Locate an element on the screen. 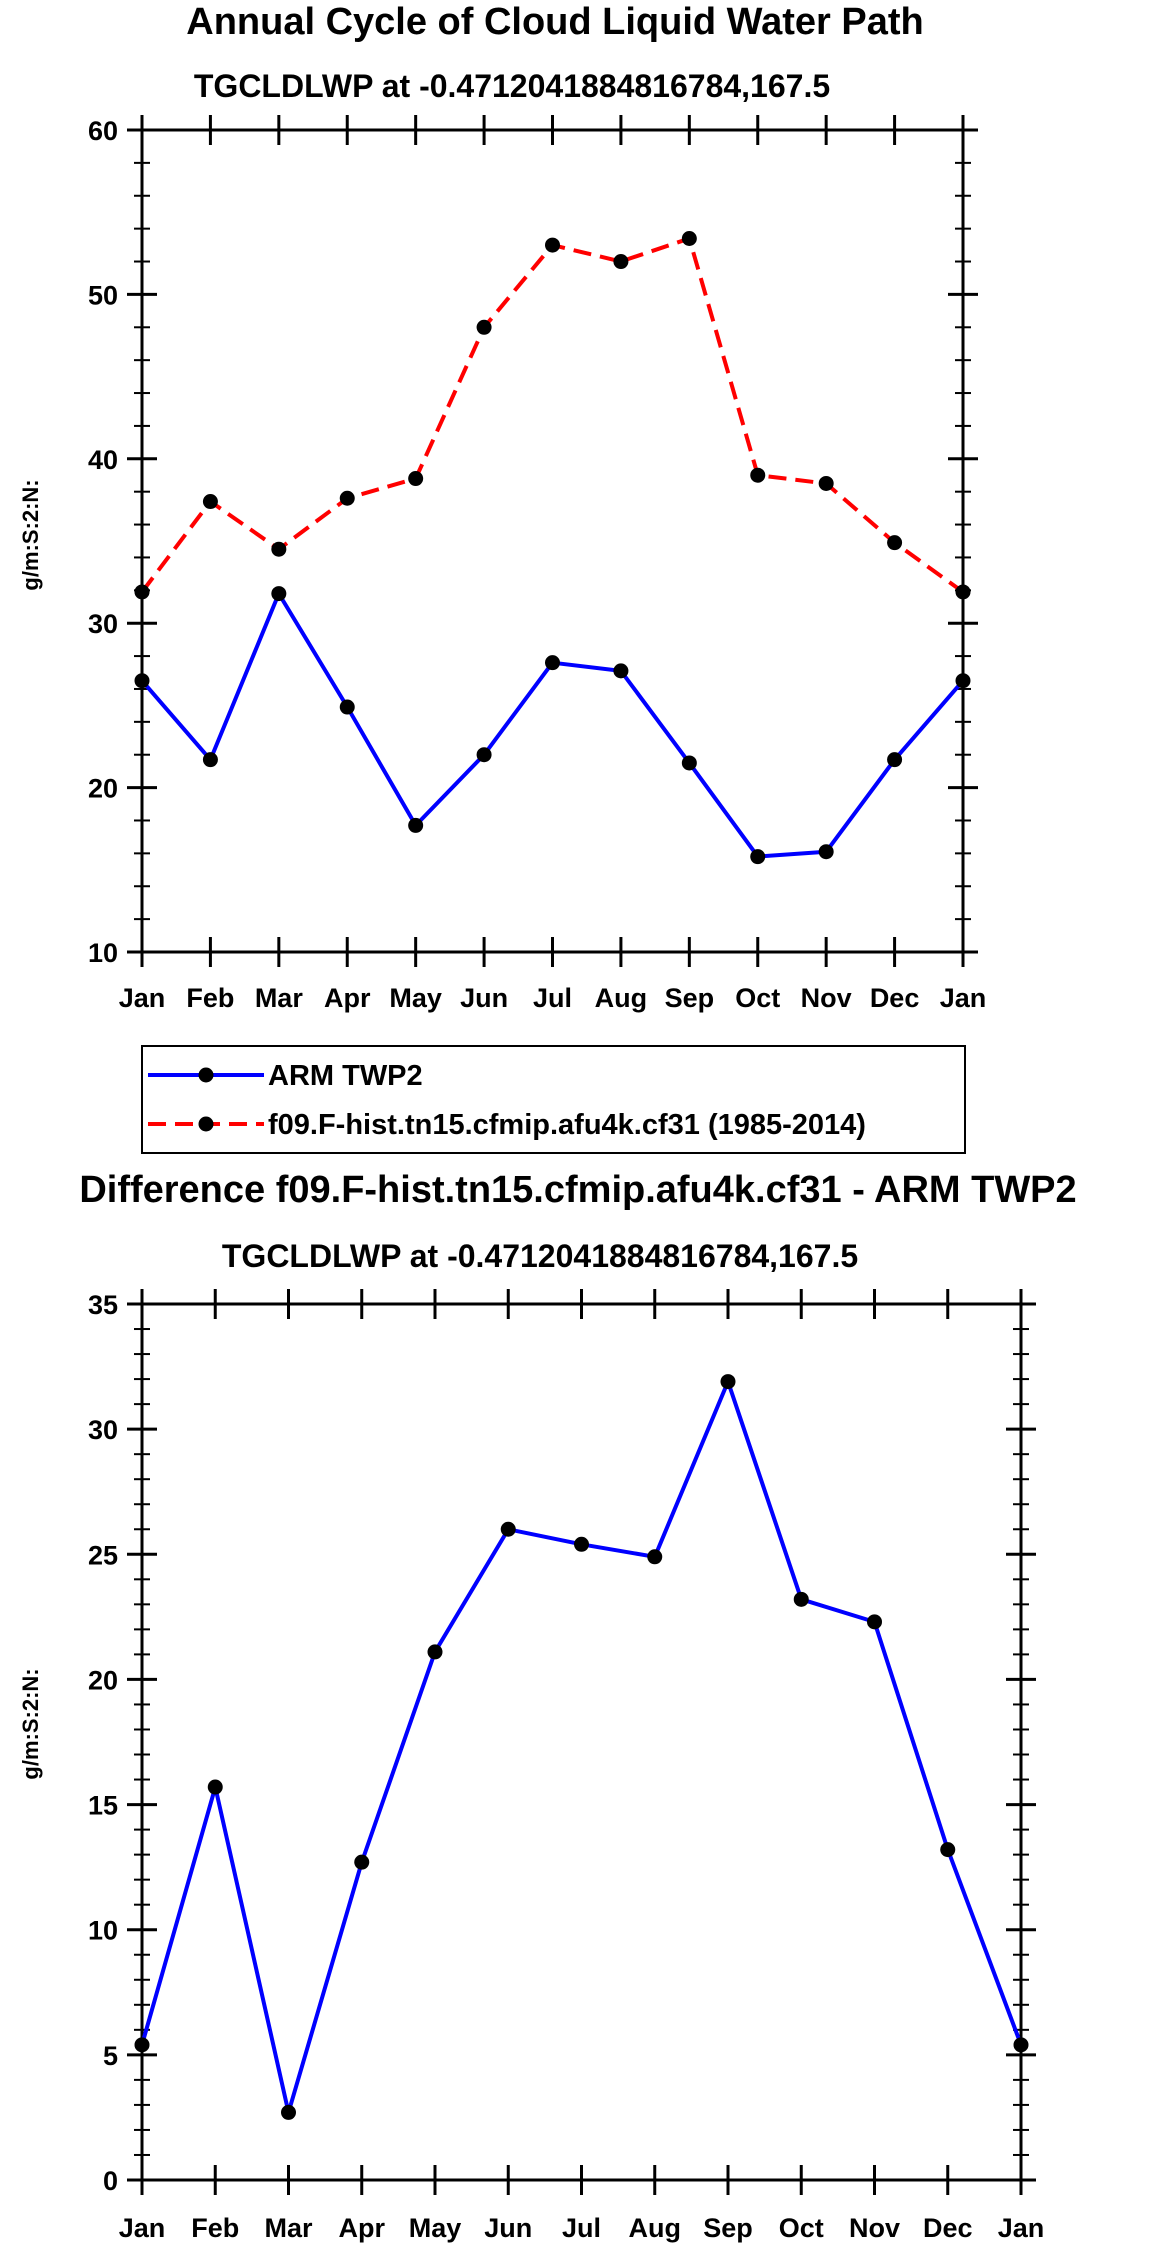 The height and width of the screenshot is (2257, 1161). series-line-primary is located at coordinates (552, 725).